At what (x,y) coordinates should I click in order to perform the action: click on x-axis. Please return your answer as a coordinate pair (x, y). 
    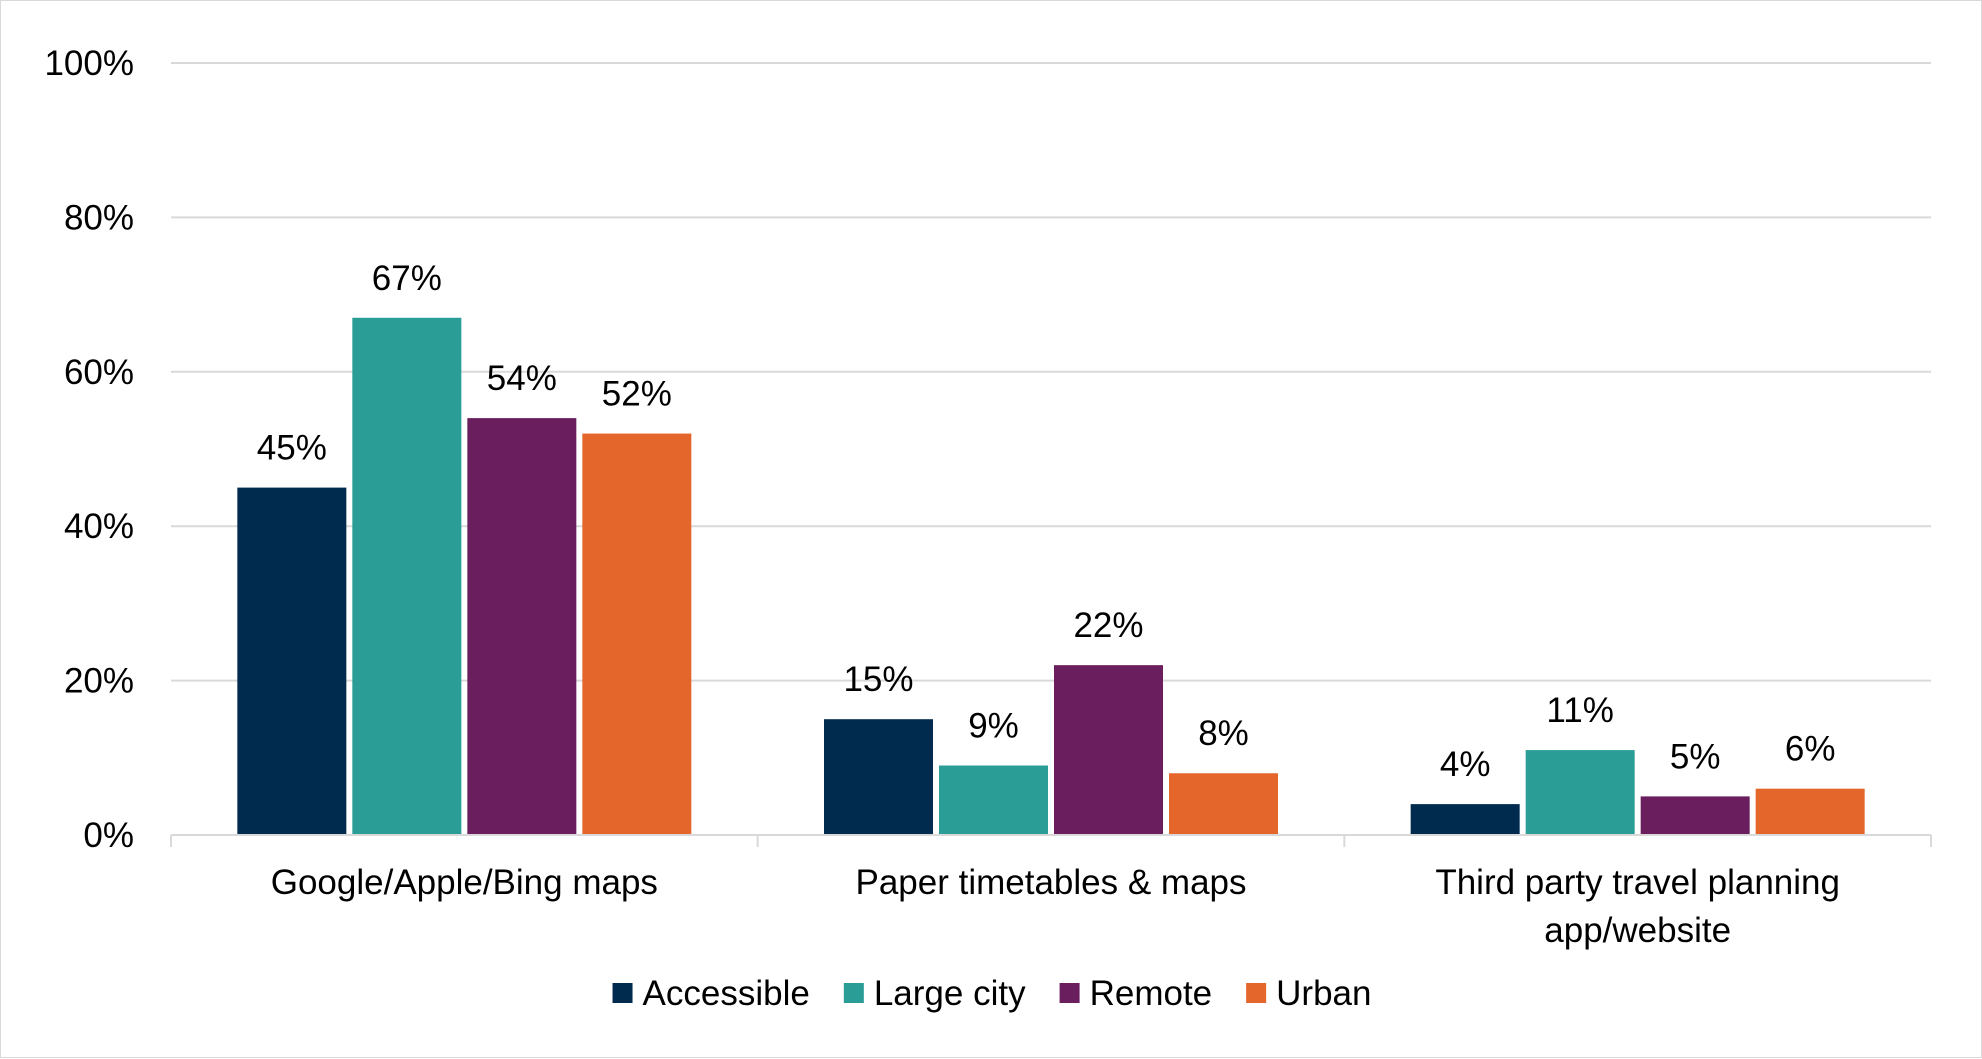
    Looking at the image, I should click on (1051, 840).